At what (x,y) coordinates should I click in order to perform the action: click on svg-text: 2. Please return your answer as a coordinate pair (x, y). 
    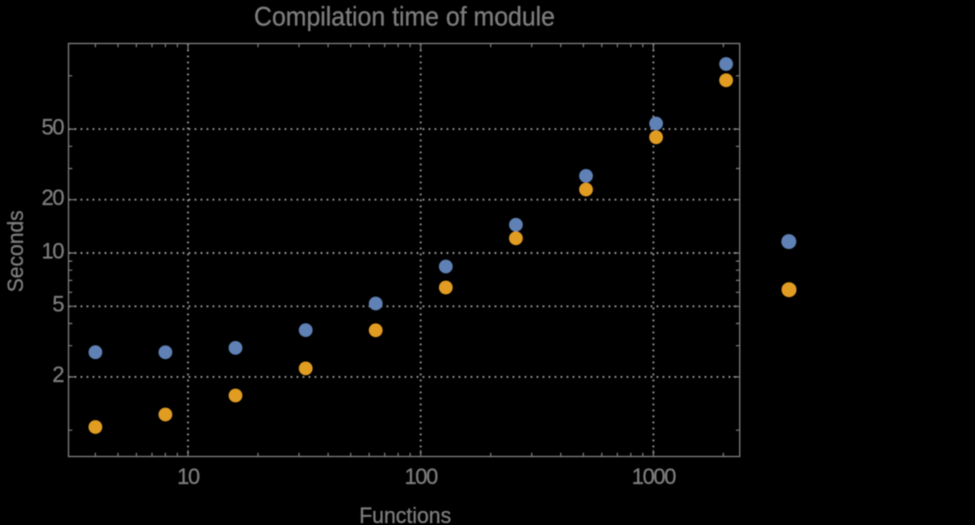
    Looking at the image, I should click on (58, 374).